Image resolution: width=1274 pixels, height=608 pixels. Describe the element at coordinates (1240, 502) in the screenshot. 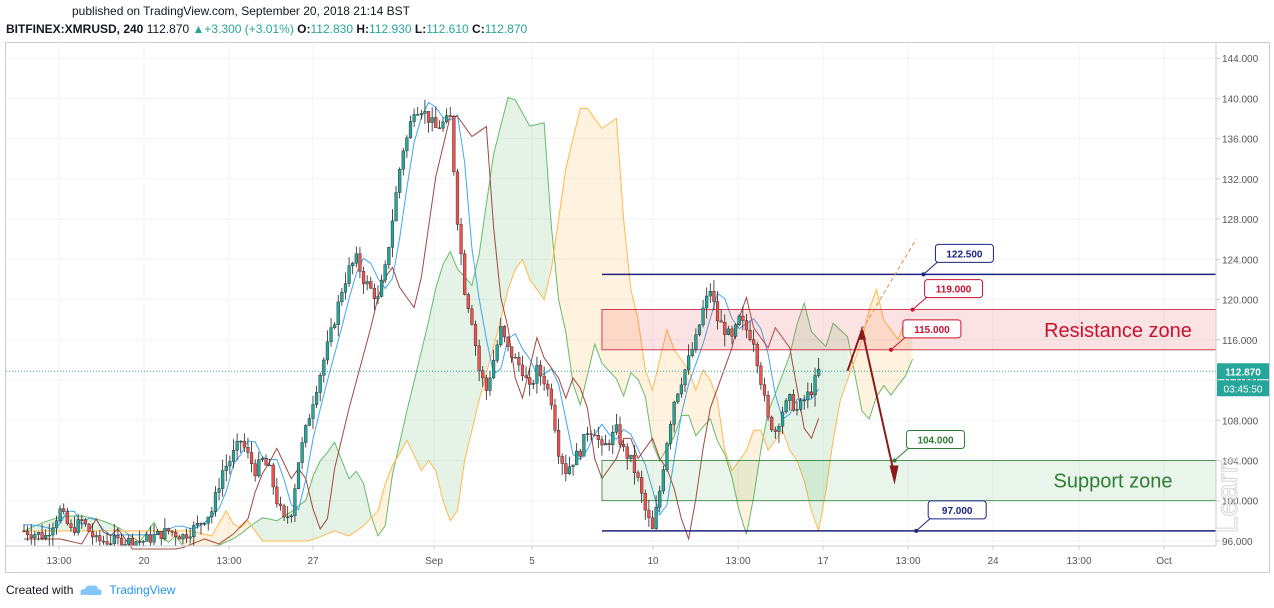

I see `price-tick-label: 100.000` at that location.